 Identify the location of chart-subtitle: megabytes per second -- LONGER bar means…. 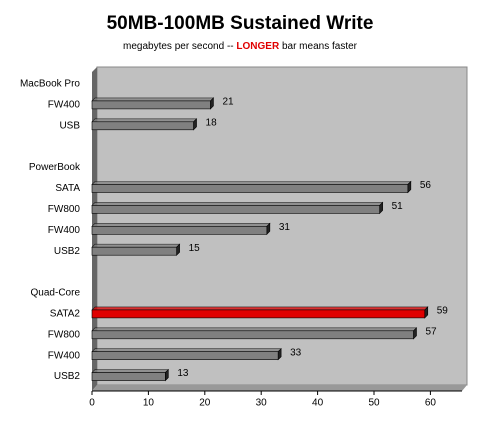
(240, 46).